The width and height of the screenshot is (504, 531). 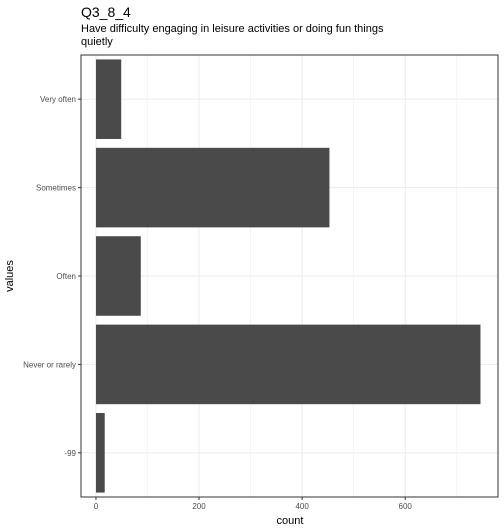 What do you see at coordinates (199, 506) in the screenshot?
I see `x-tick-label: 200` at bounding box center [199, 506].